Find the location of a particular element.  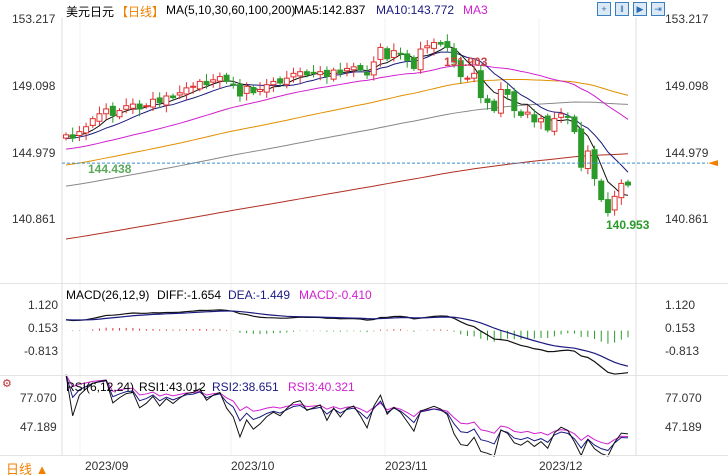

end-tool-icon: ⇥ is located at coordinates (658, 9).